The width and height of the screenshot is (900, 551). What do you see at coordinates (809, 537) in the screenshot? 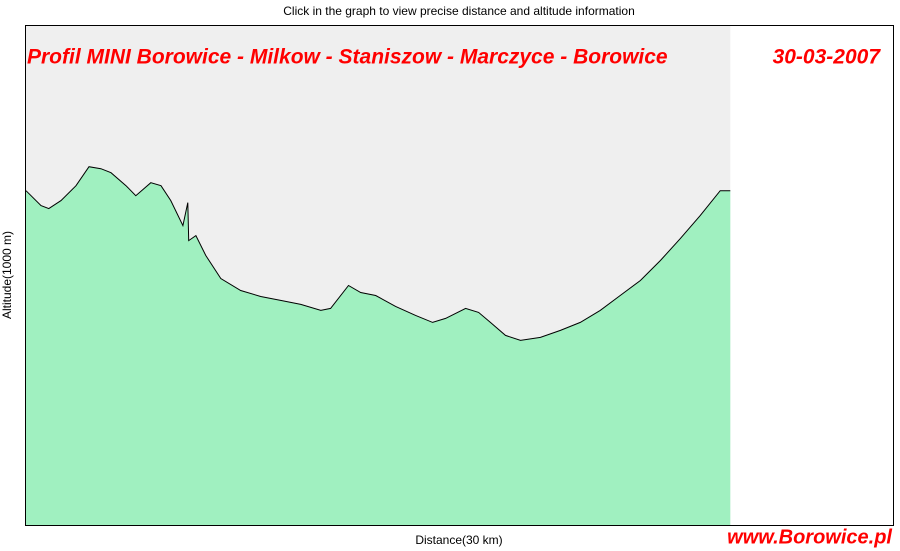
I see `watermark: www.Borowice.pl` at bounding box center [809, 537].